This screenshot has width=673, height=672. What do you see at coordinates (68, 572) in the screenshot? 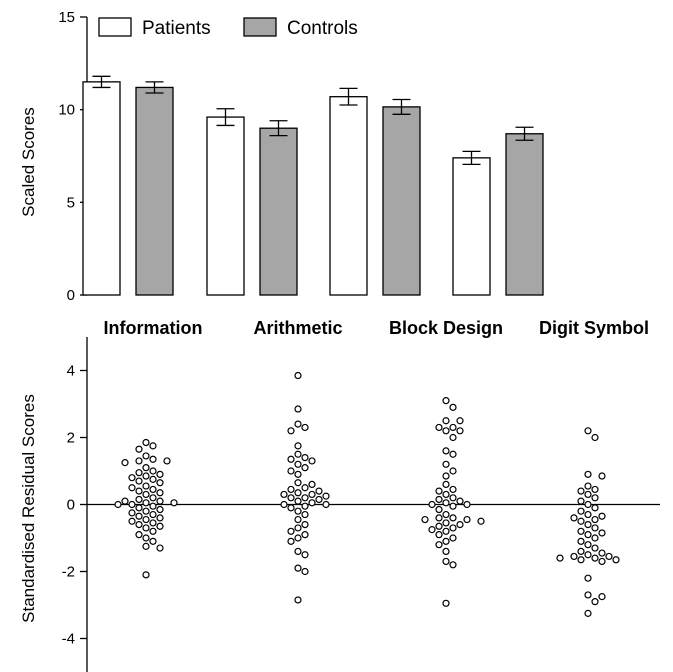
I see `y-tick-label: -2` at bounding box center [68, 572].